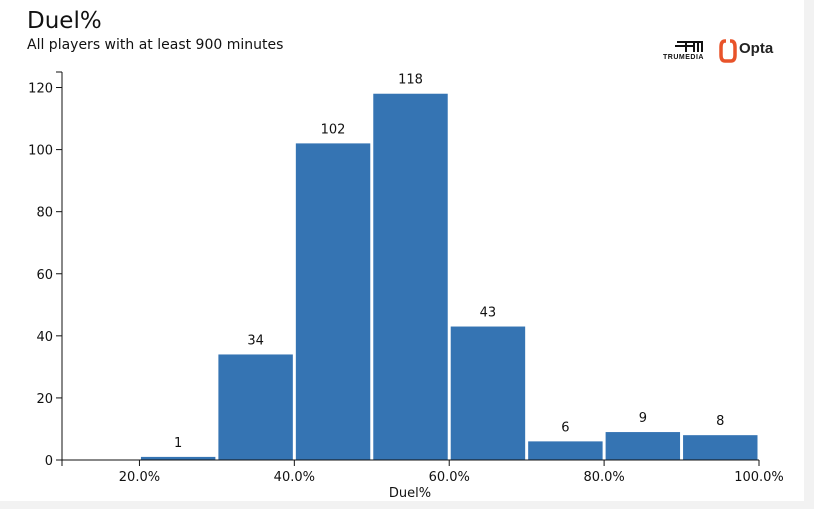  What do you see at coordinates (759, 477) in the screenshot?
I see `x-tick-label: 100.0%` at bounding box center [759, 477].